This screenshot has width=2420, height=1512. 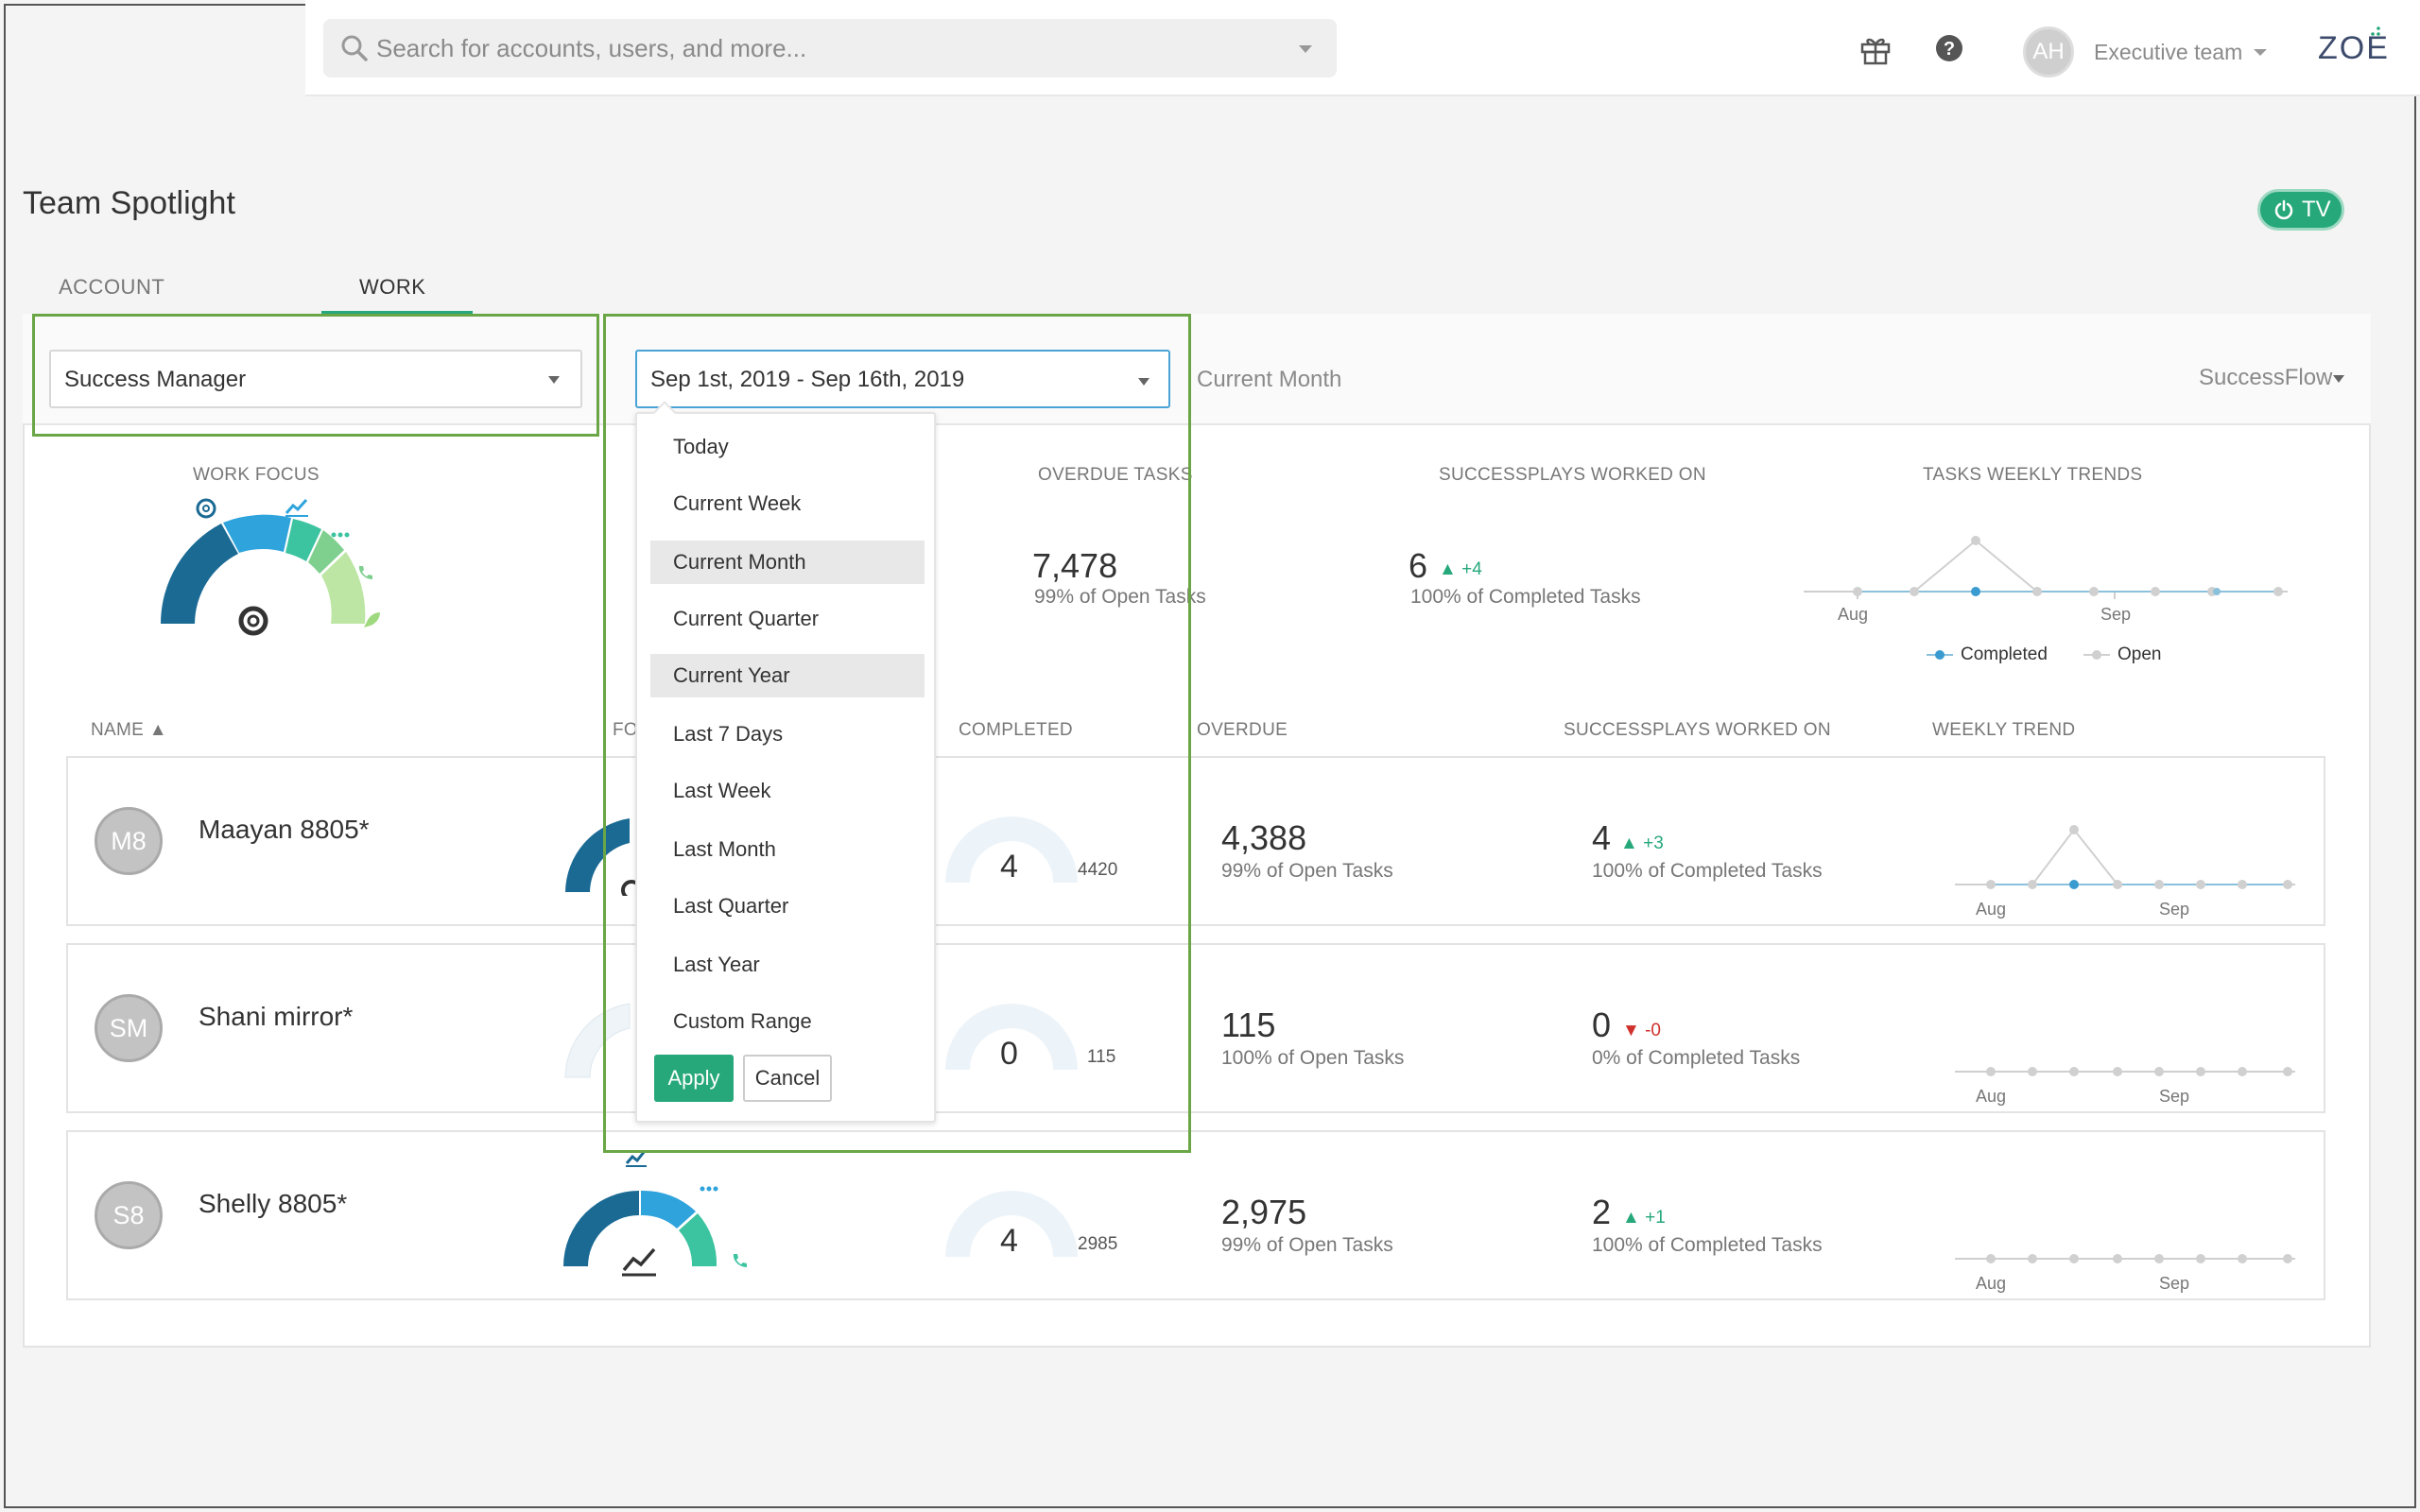 What do you see at coordinates (2266, 377) in the screenshot?
I see `successflow-selector: SuccessFlow` at bounding box center [2266, 377].